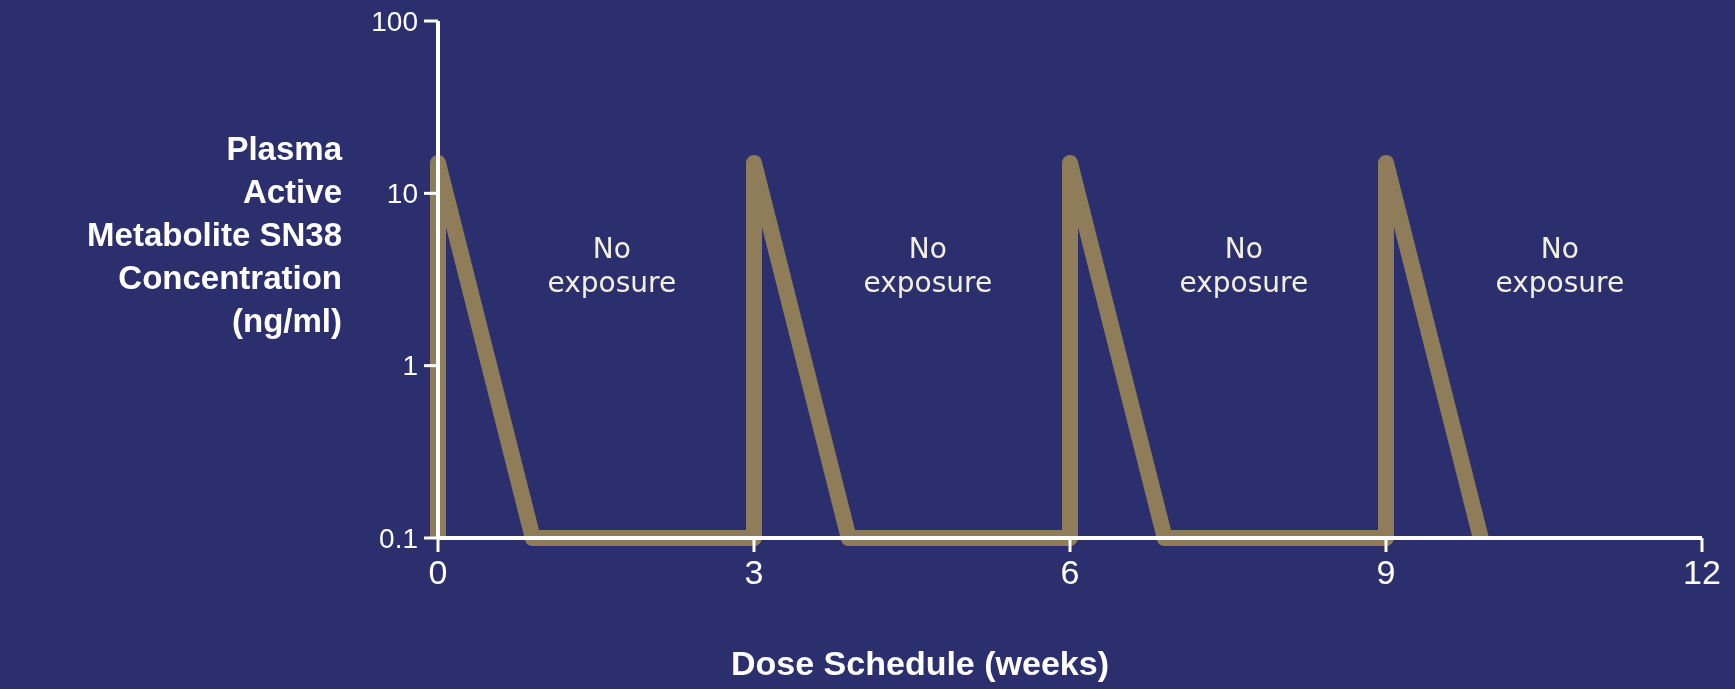  Describe the element at coordinates (398, 538) in the screenshot. I see `y-tick-label: 0.1` at that location.